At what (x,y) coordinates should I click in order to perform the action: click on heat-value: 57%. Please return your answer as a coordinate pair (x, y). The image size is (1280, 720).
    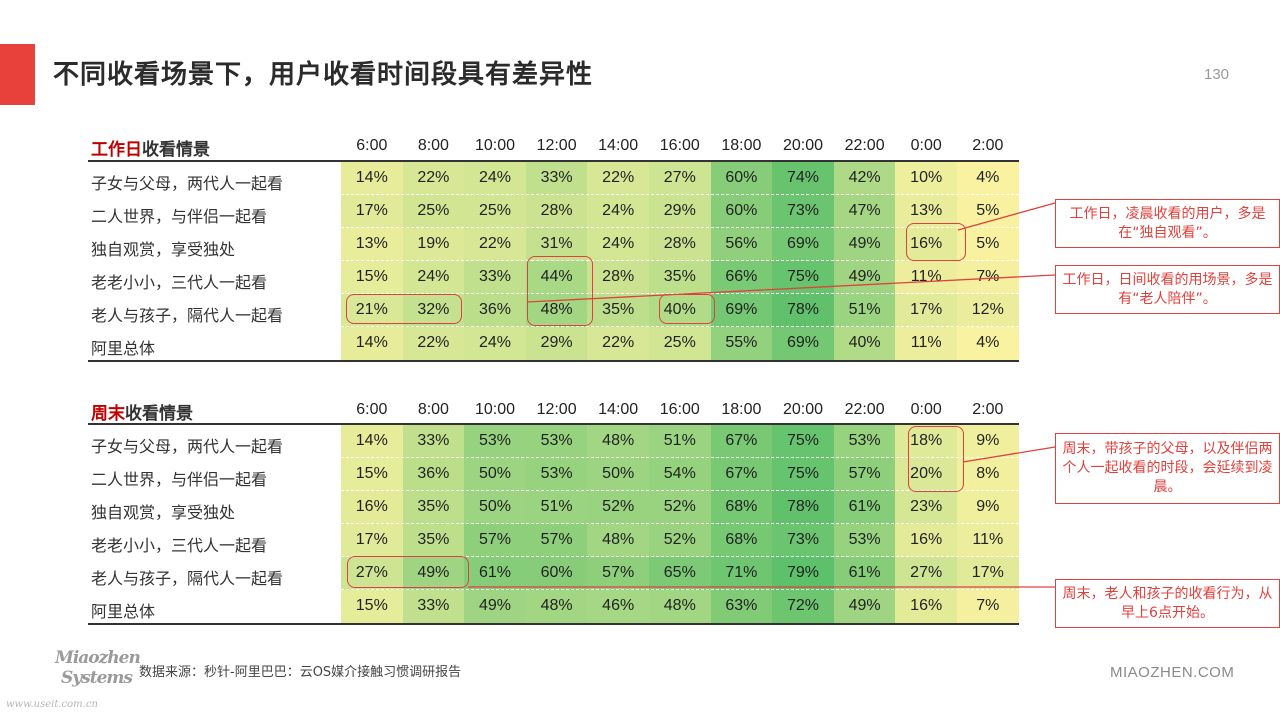
    Looking at the image, I should click on (864, 473).